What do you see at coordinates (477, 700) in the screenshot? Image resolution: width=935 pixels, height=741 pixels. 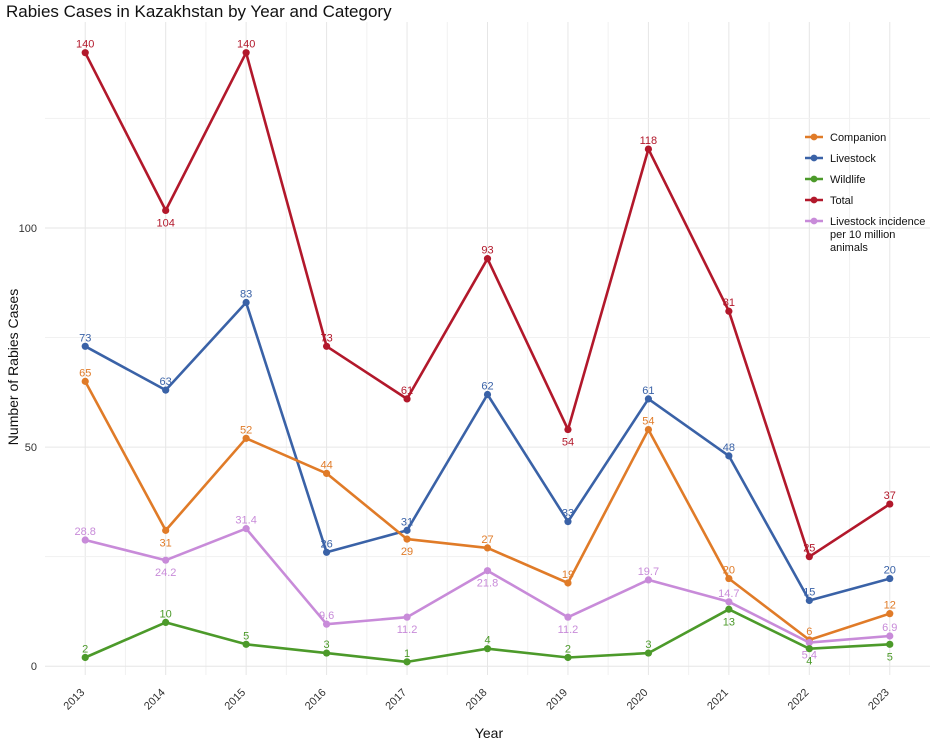 I see `x-tick-label: 2018` at bounding box center [477, 700].